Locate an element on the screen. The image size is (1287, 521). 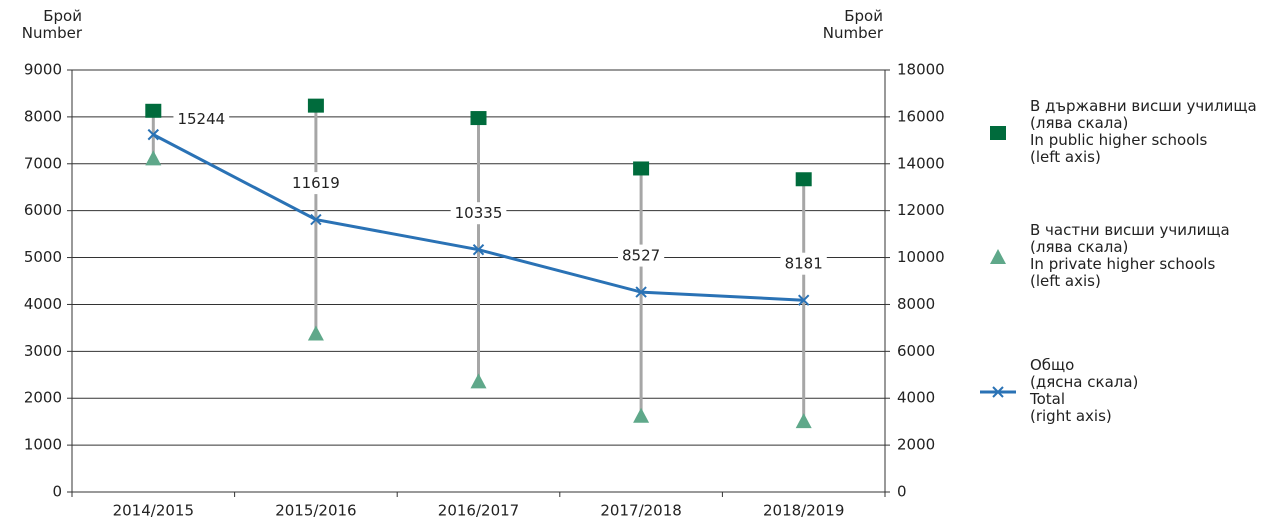
y-tick-label: 2000 is located at coordinates (43, 398).